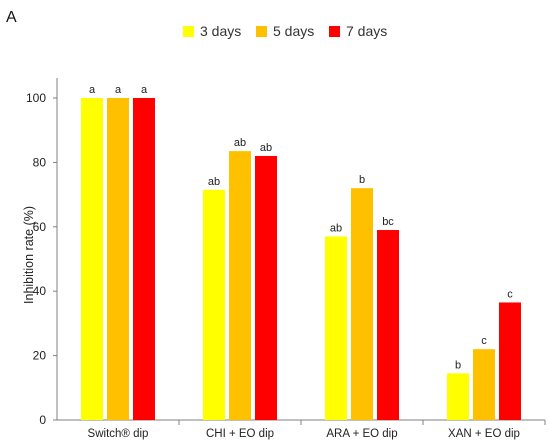 Image resolution: width=550 pixels, height=445 pixels. What do you see at coordinates (40, 227) in the screenshot?
I see `y-tick-label: 60` at bounding box center [40, 227].